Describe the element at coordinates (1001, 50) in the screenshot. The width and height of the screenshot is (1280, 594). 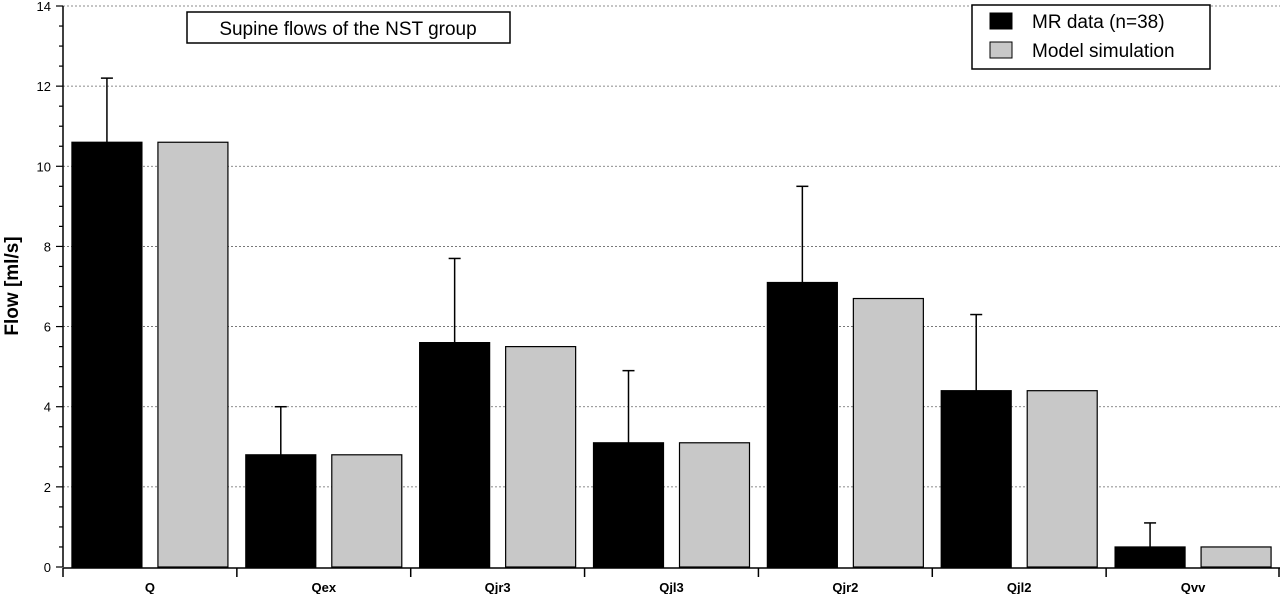
I see `legend-swatch-model-simulation` at that location.